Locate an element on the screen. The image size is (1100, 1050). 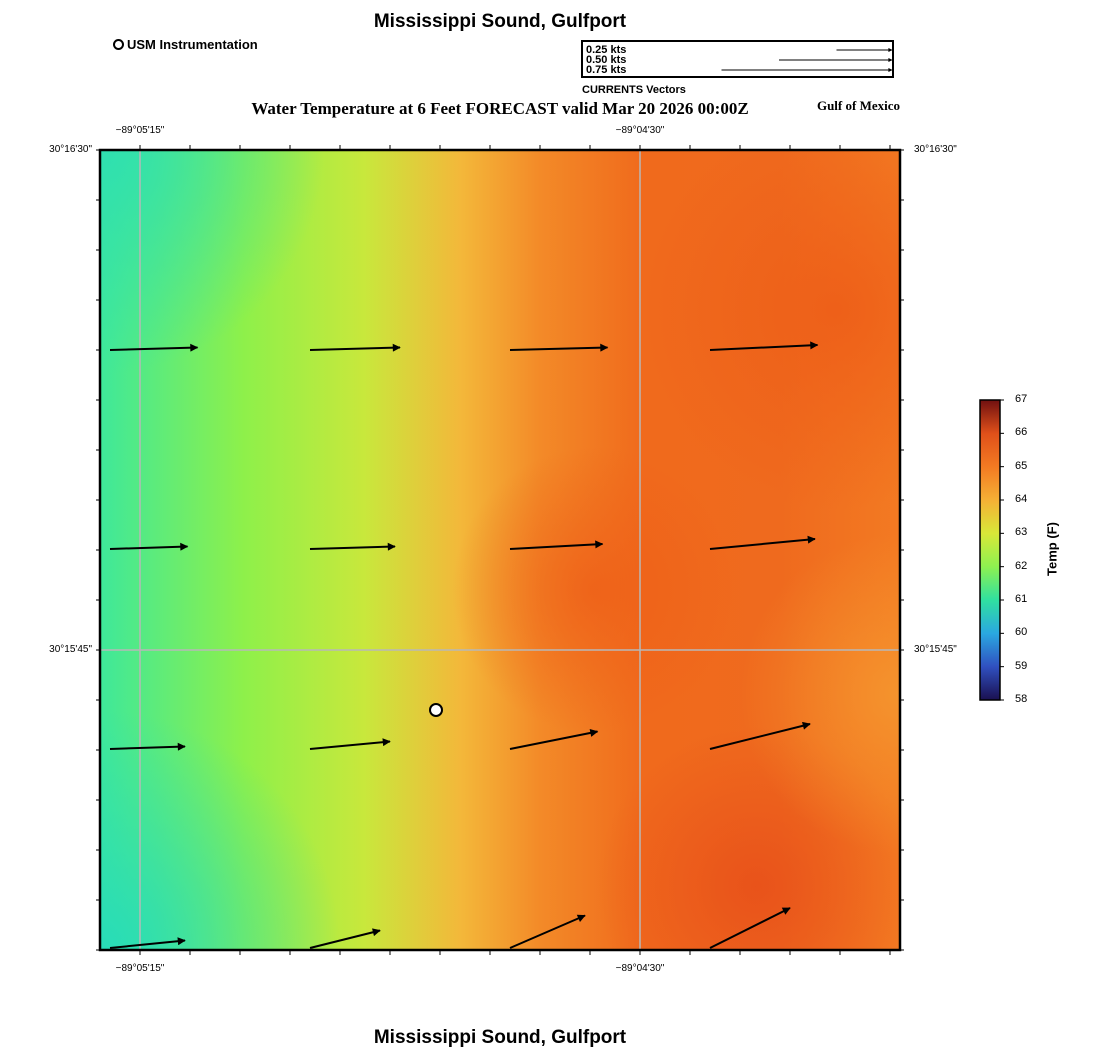
colorbar-tick-label: 58 is located at coordinates (1021, 699).